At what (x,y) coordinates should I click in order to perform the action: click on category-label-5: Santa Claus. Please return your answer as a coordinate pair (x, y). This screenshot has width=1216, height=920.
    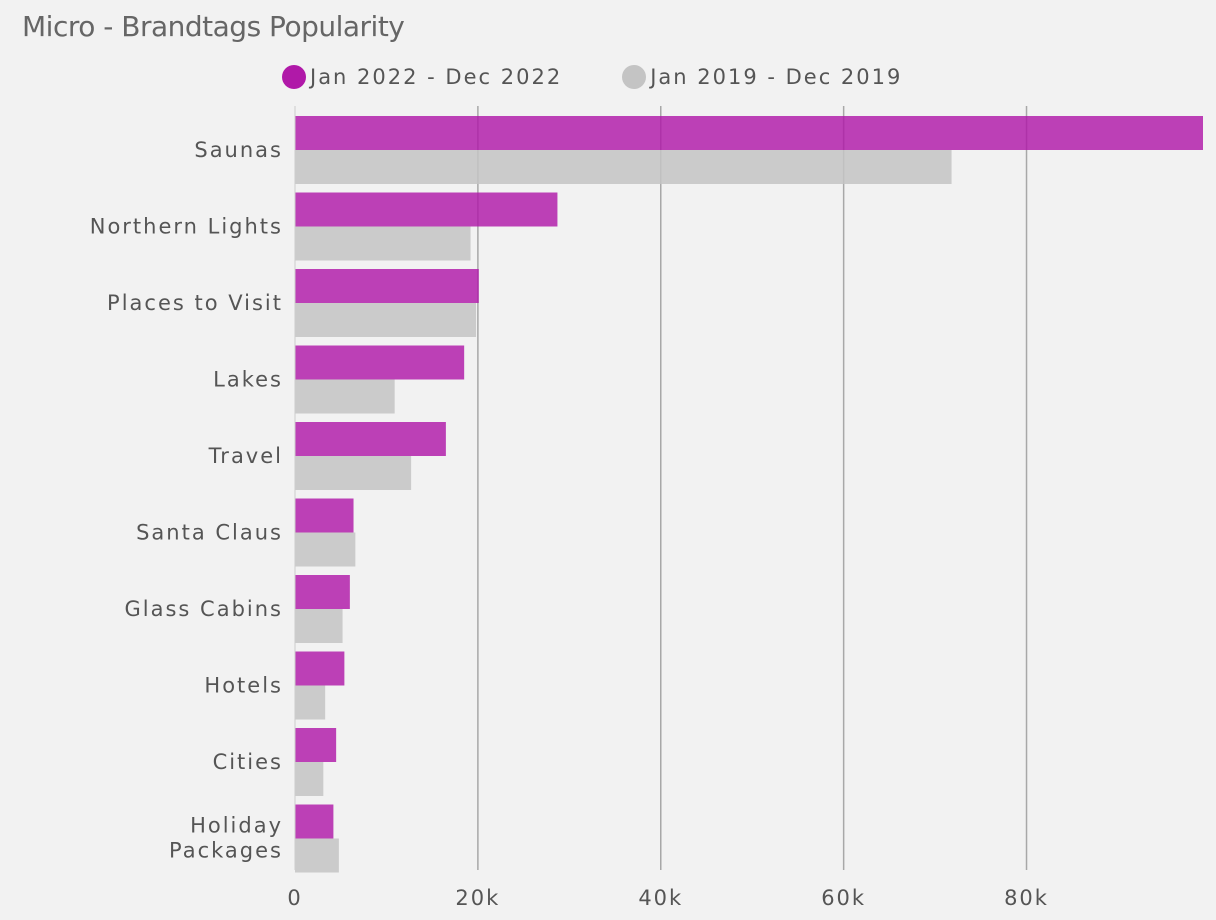
    Looking at the image, I should click on (209, 533).